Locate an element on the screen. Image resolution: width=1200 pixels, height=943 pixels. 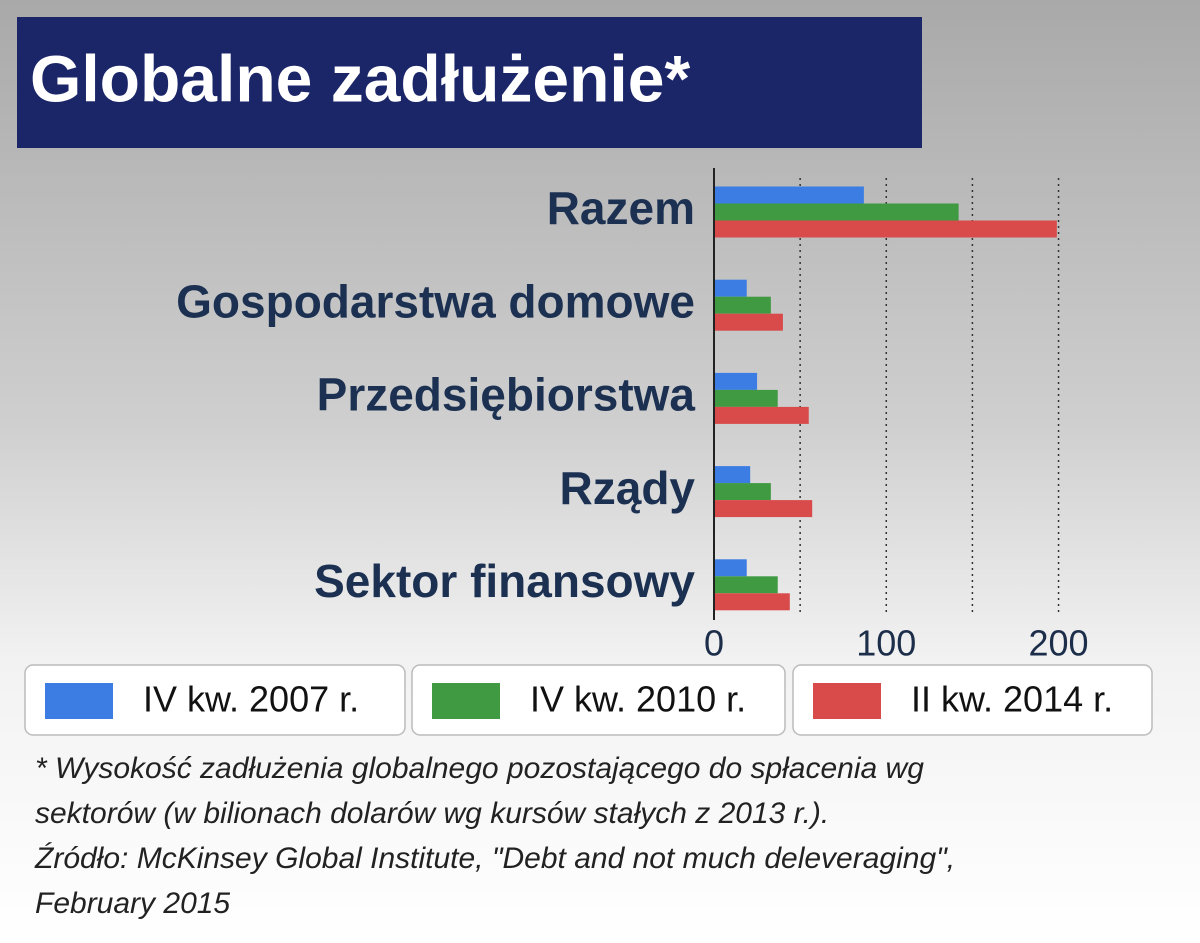
category-label: Przedsiębiorstwa is located at coordinates (506, 395).